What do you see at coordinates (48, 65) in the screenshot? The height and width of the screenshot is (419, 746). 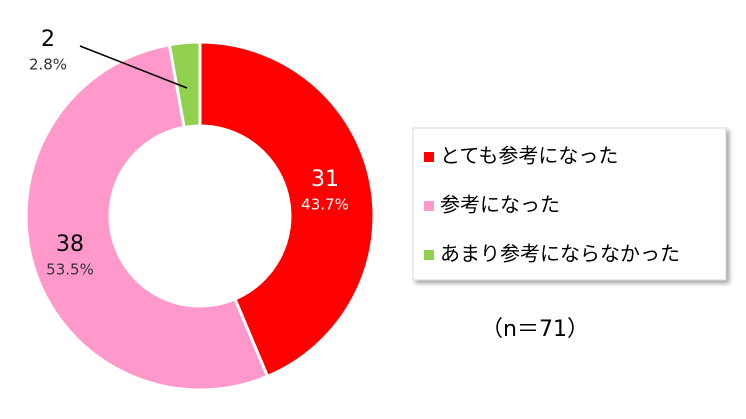 I see `percent-label: 2.8%` at bounding box center [48, 65].